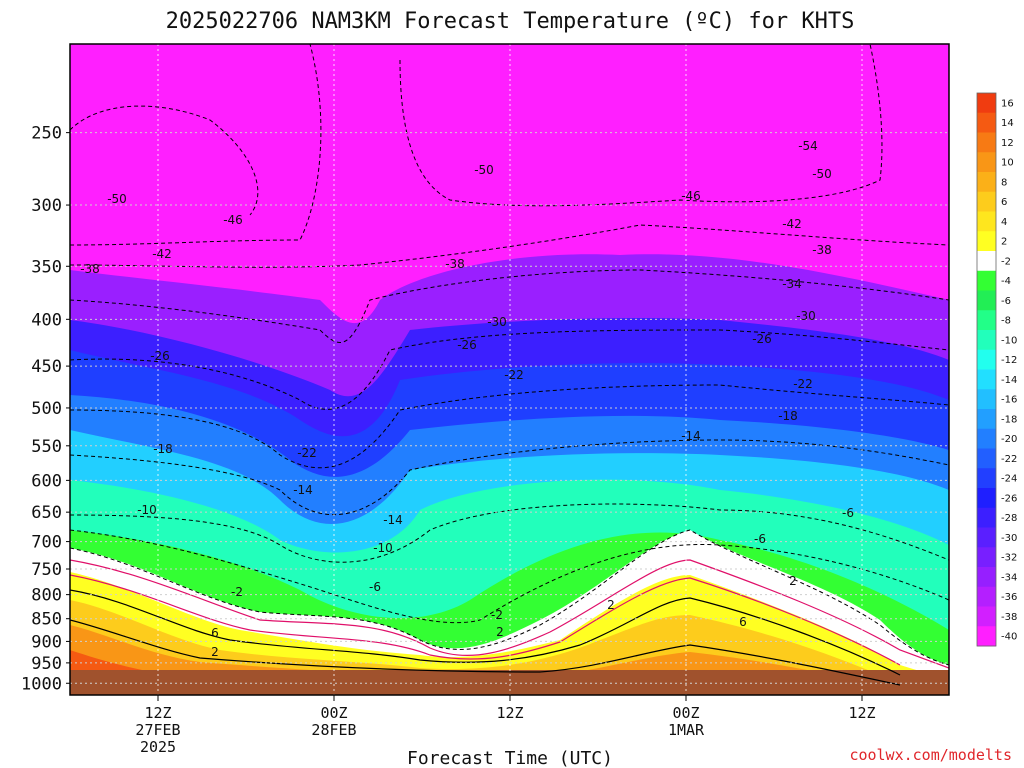 The width and height of the screenshot is (1024, 768). I want to click on y-tick-label: 400, so click(46, 320).